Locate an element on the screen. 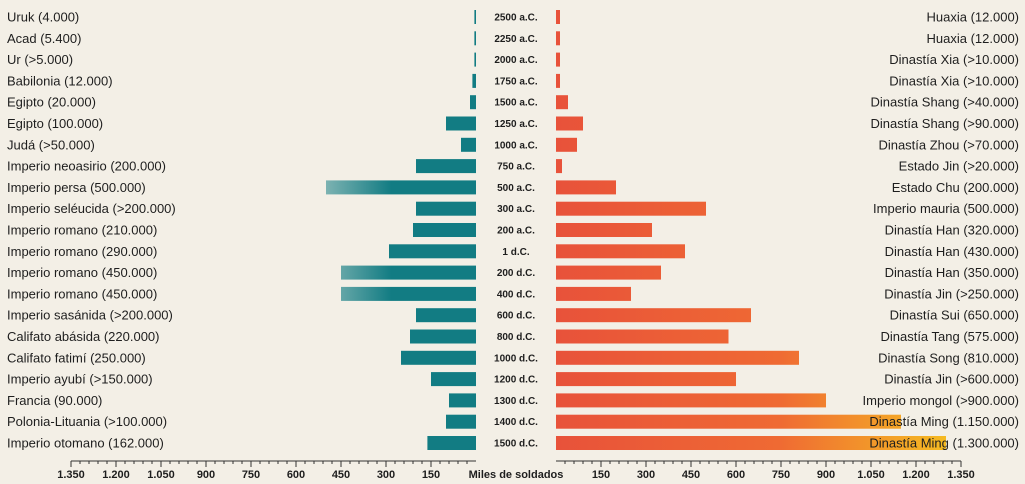 This screenshot has width=1025, height=484. x-axis-title: Miles de soldados is located at coordinates (516, 475).